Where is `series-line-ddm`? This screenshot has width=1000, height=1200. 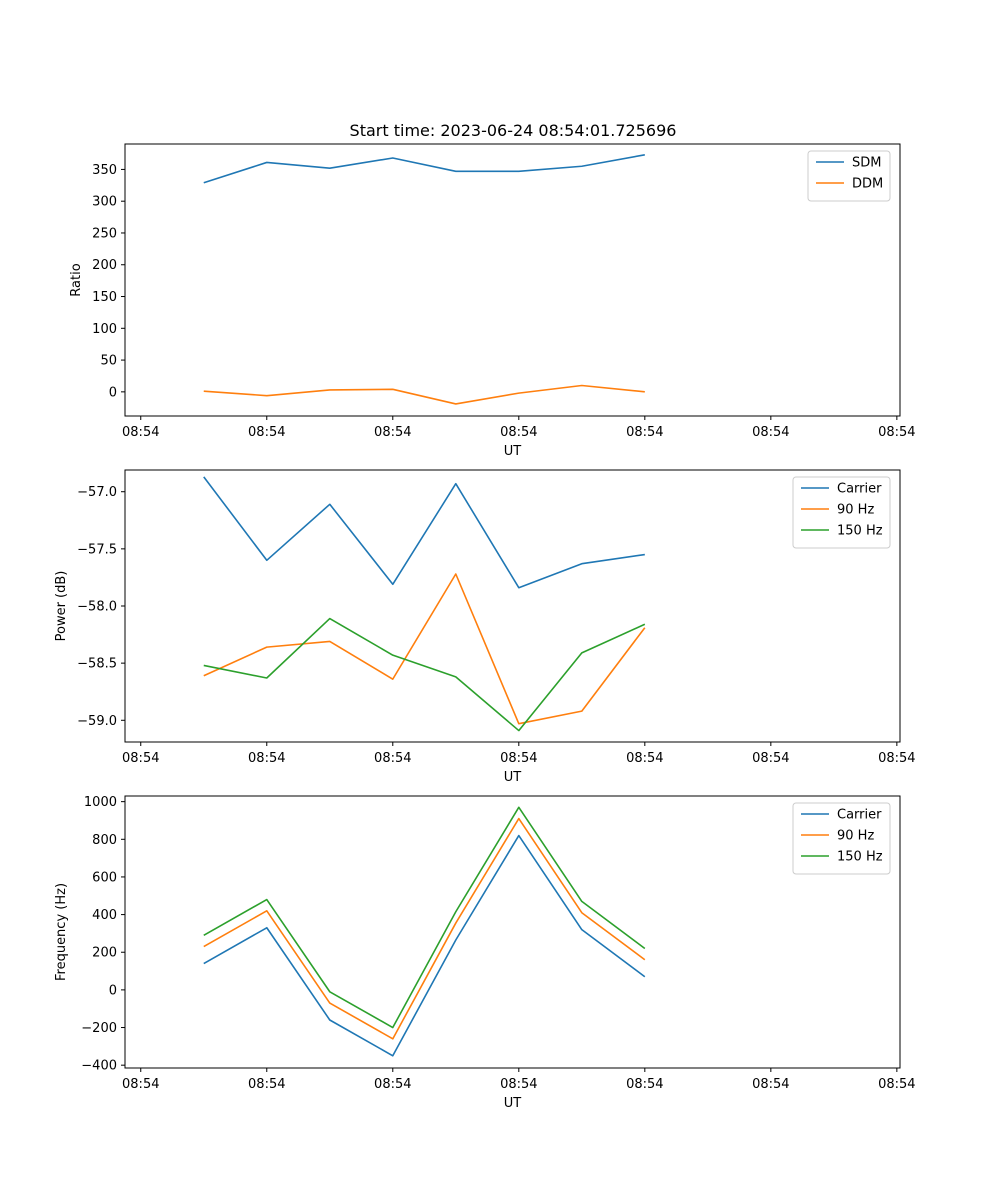 series-line-ddm is located at coordinates (424, 394).